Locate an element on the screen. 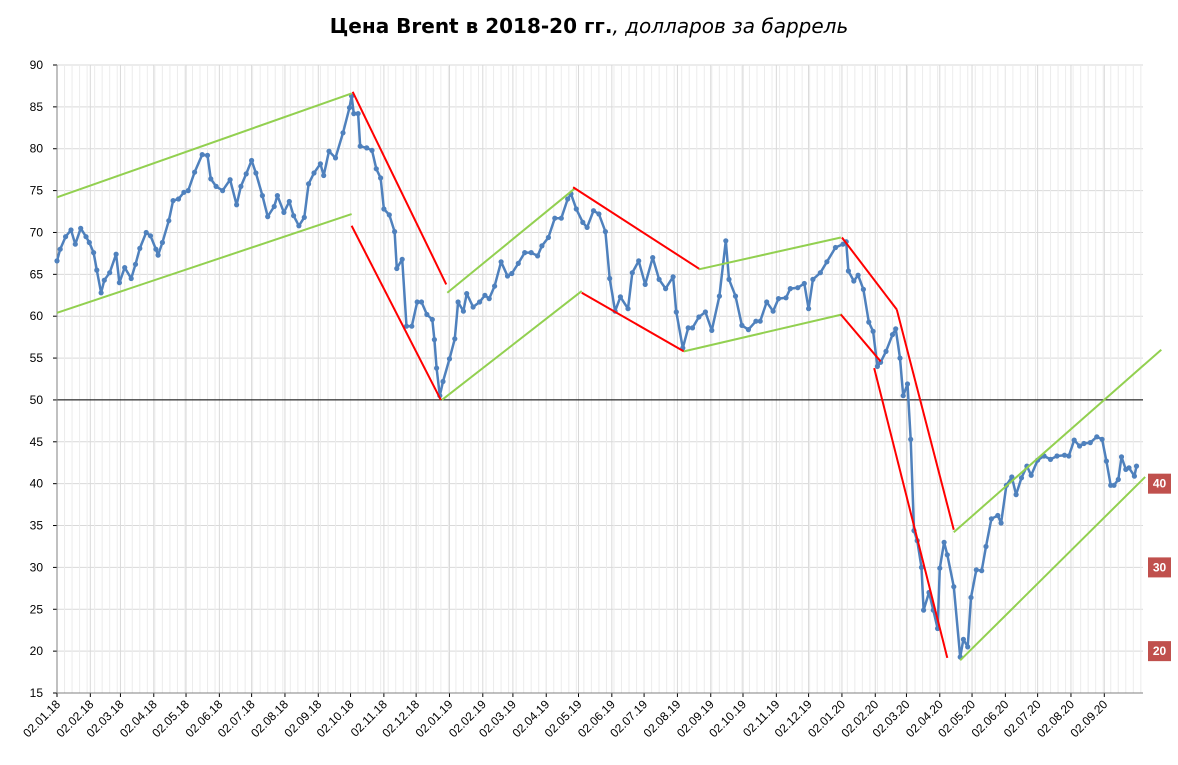 This screenshot has height=765, width=1178. y-tick-label: 25 is located at coordinates (37, 609).